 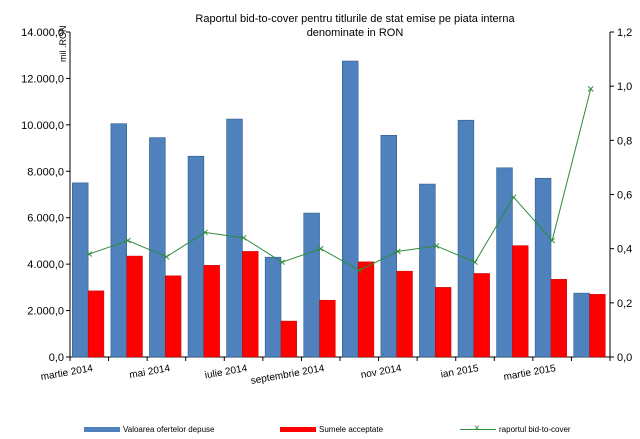 What do you see at coordinates (288, 375) in the screenshot?
I see `x-tick-label: septembrie 2014` at bounding box center [288, 375].